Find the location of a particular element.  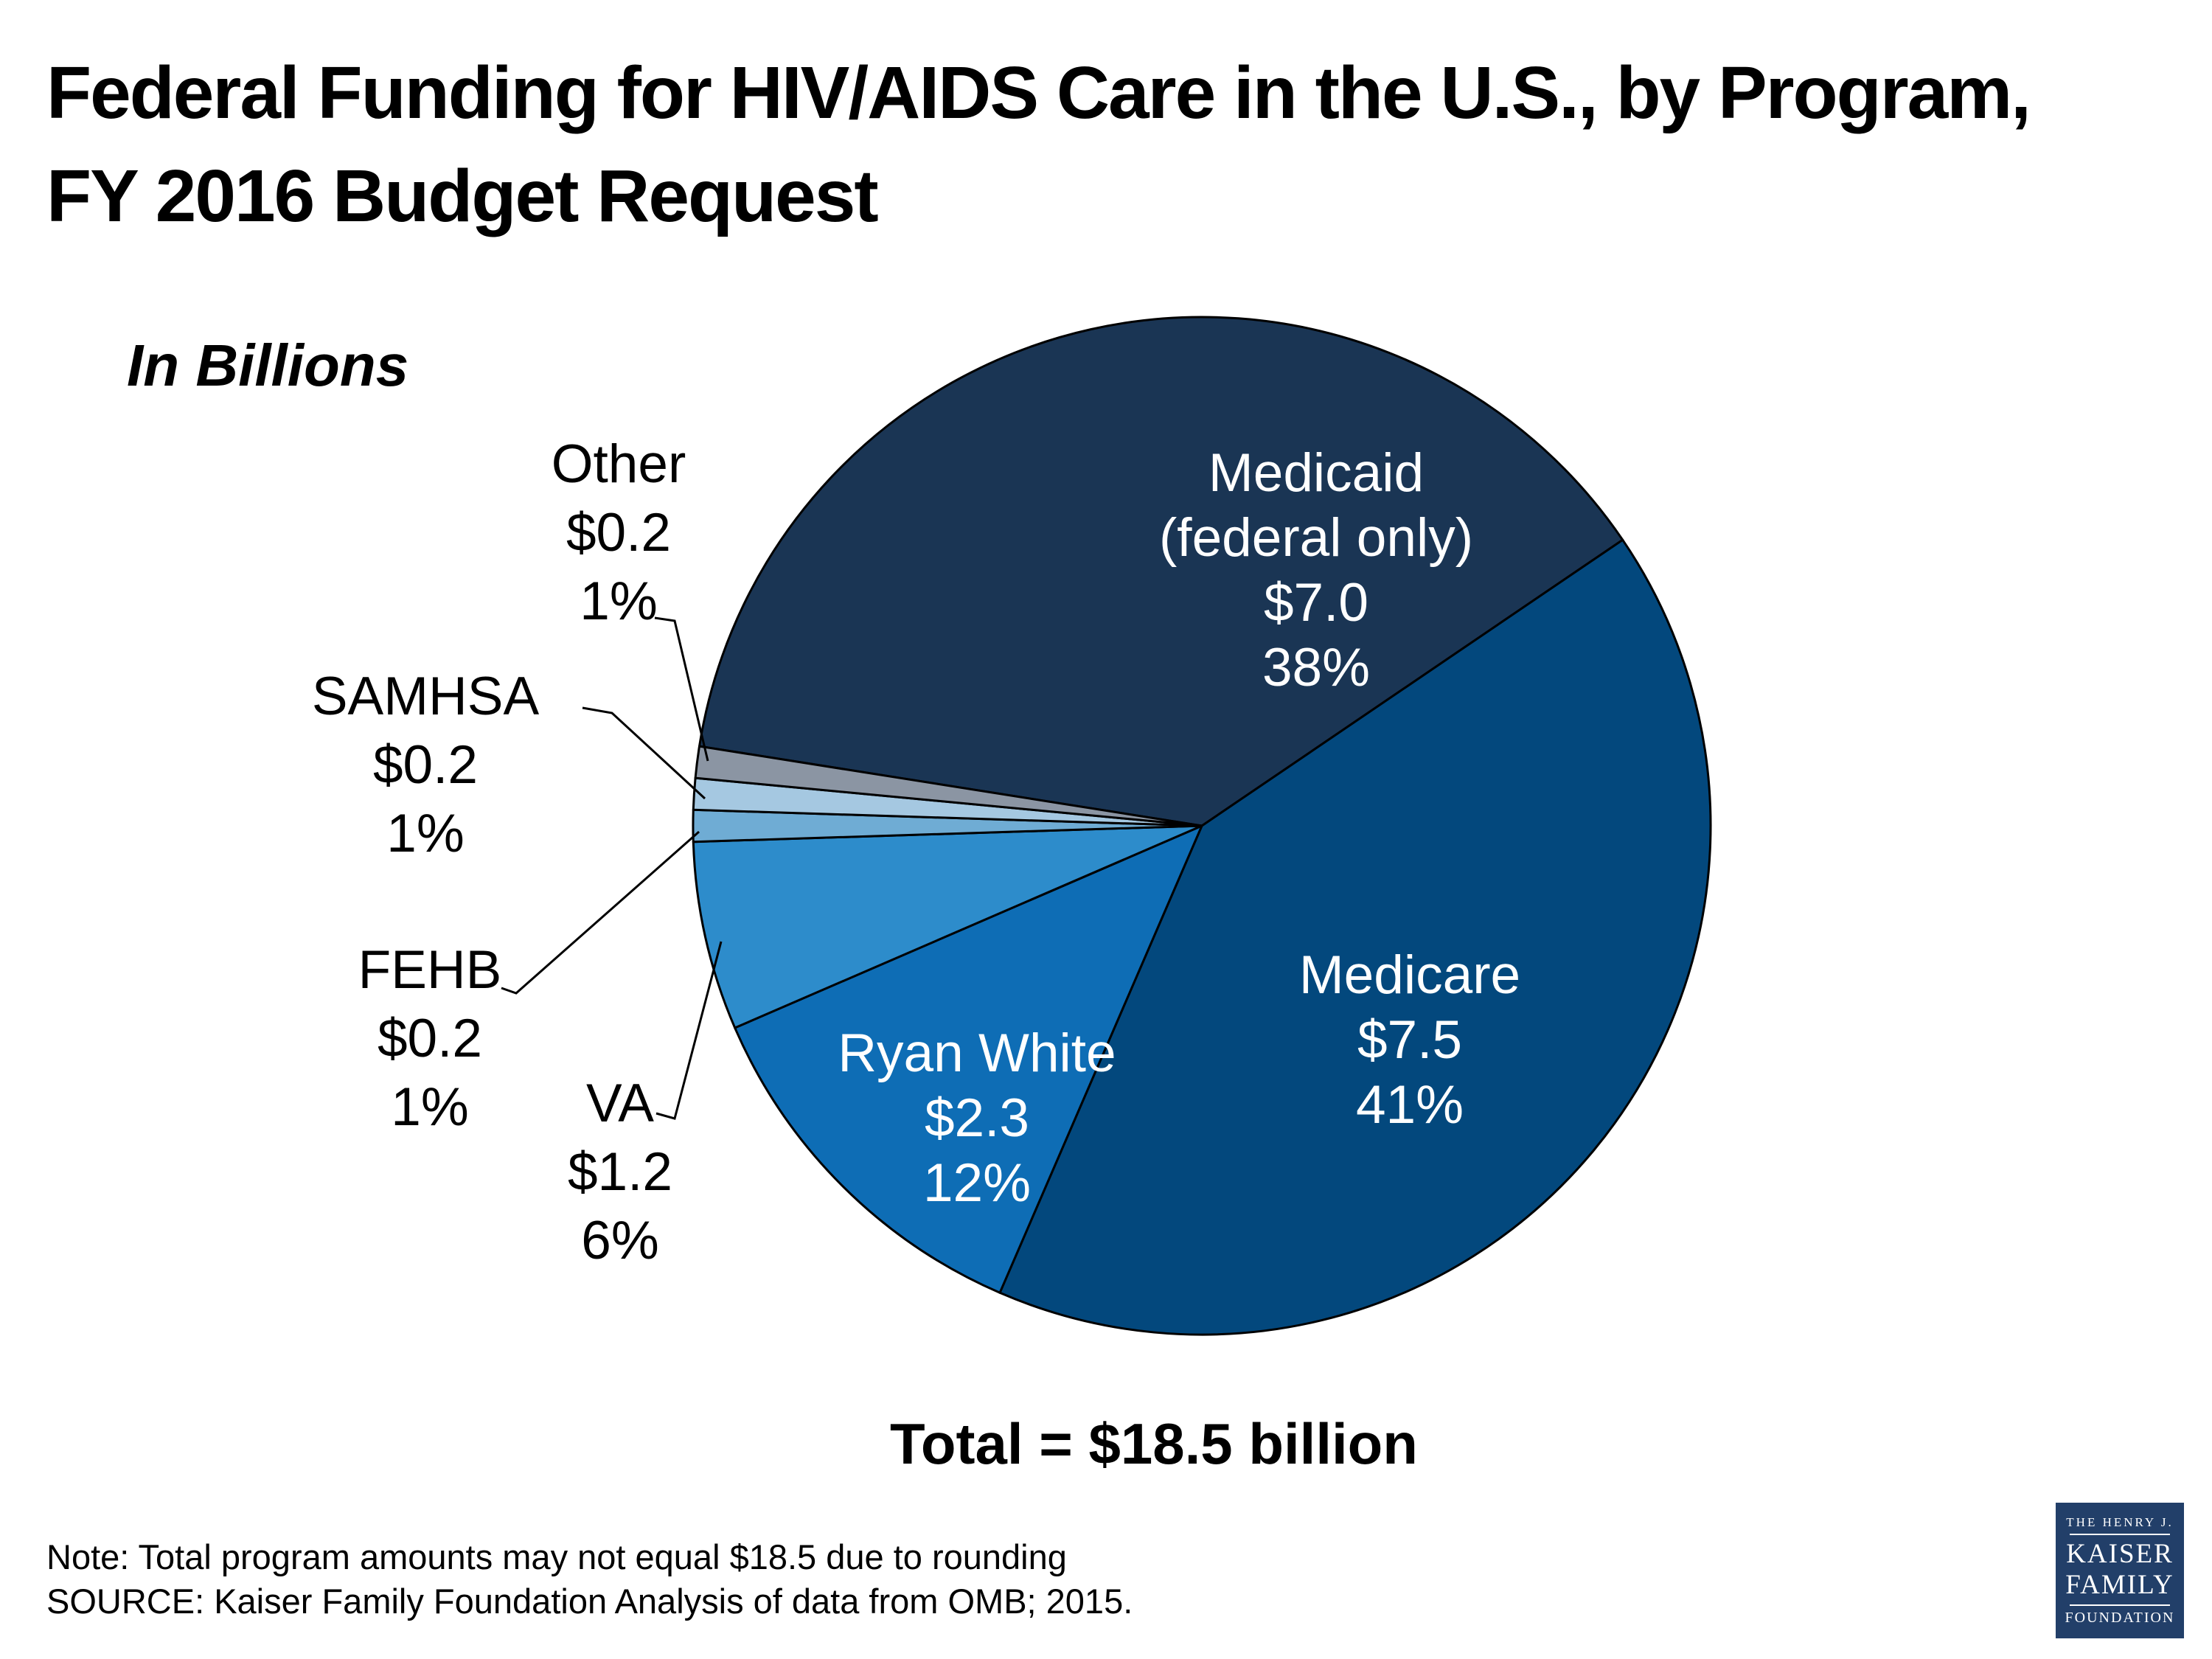

kaiser-family-foundation-logo: THE HENRY J. KAISER FAMILY FOUNDATION is located at coordinates (2120, 1570).